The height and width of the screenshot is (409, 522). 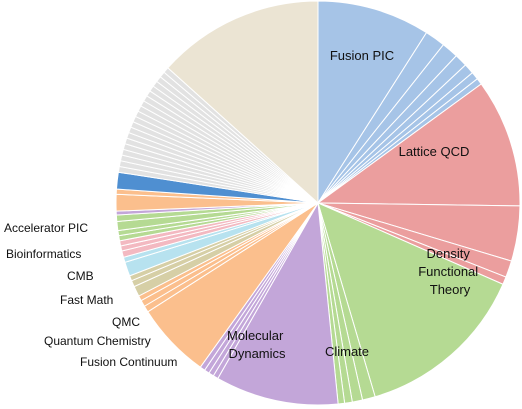 What do you see at coordinates (46, 228) in the screenshot?
I see `label-accelerator-pic: Accelerator PIC` at bounding box center [46, 228].